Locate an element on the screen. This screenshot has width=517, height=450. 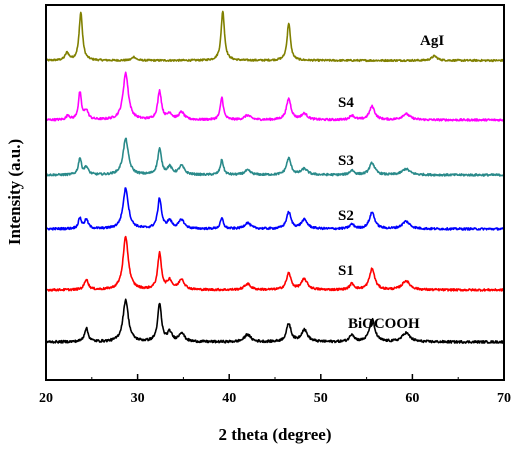
x-tick-label: 40 is located at coordinates (229, 398).